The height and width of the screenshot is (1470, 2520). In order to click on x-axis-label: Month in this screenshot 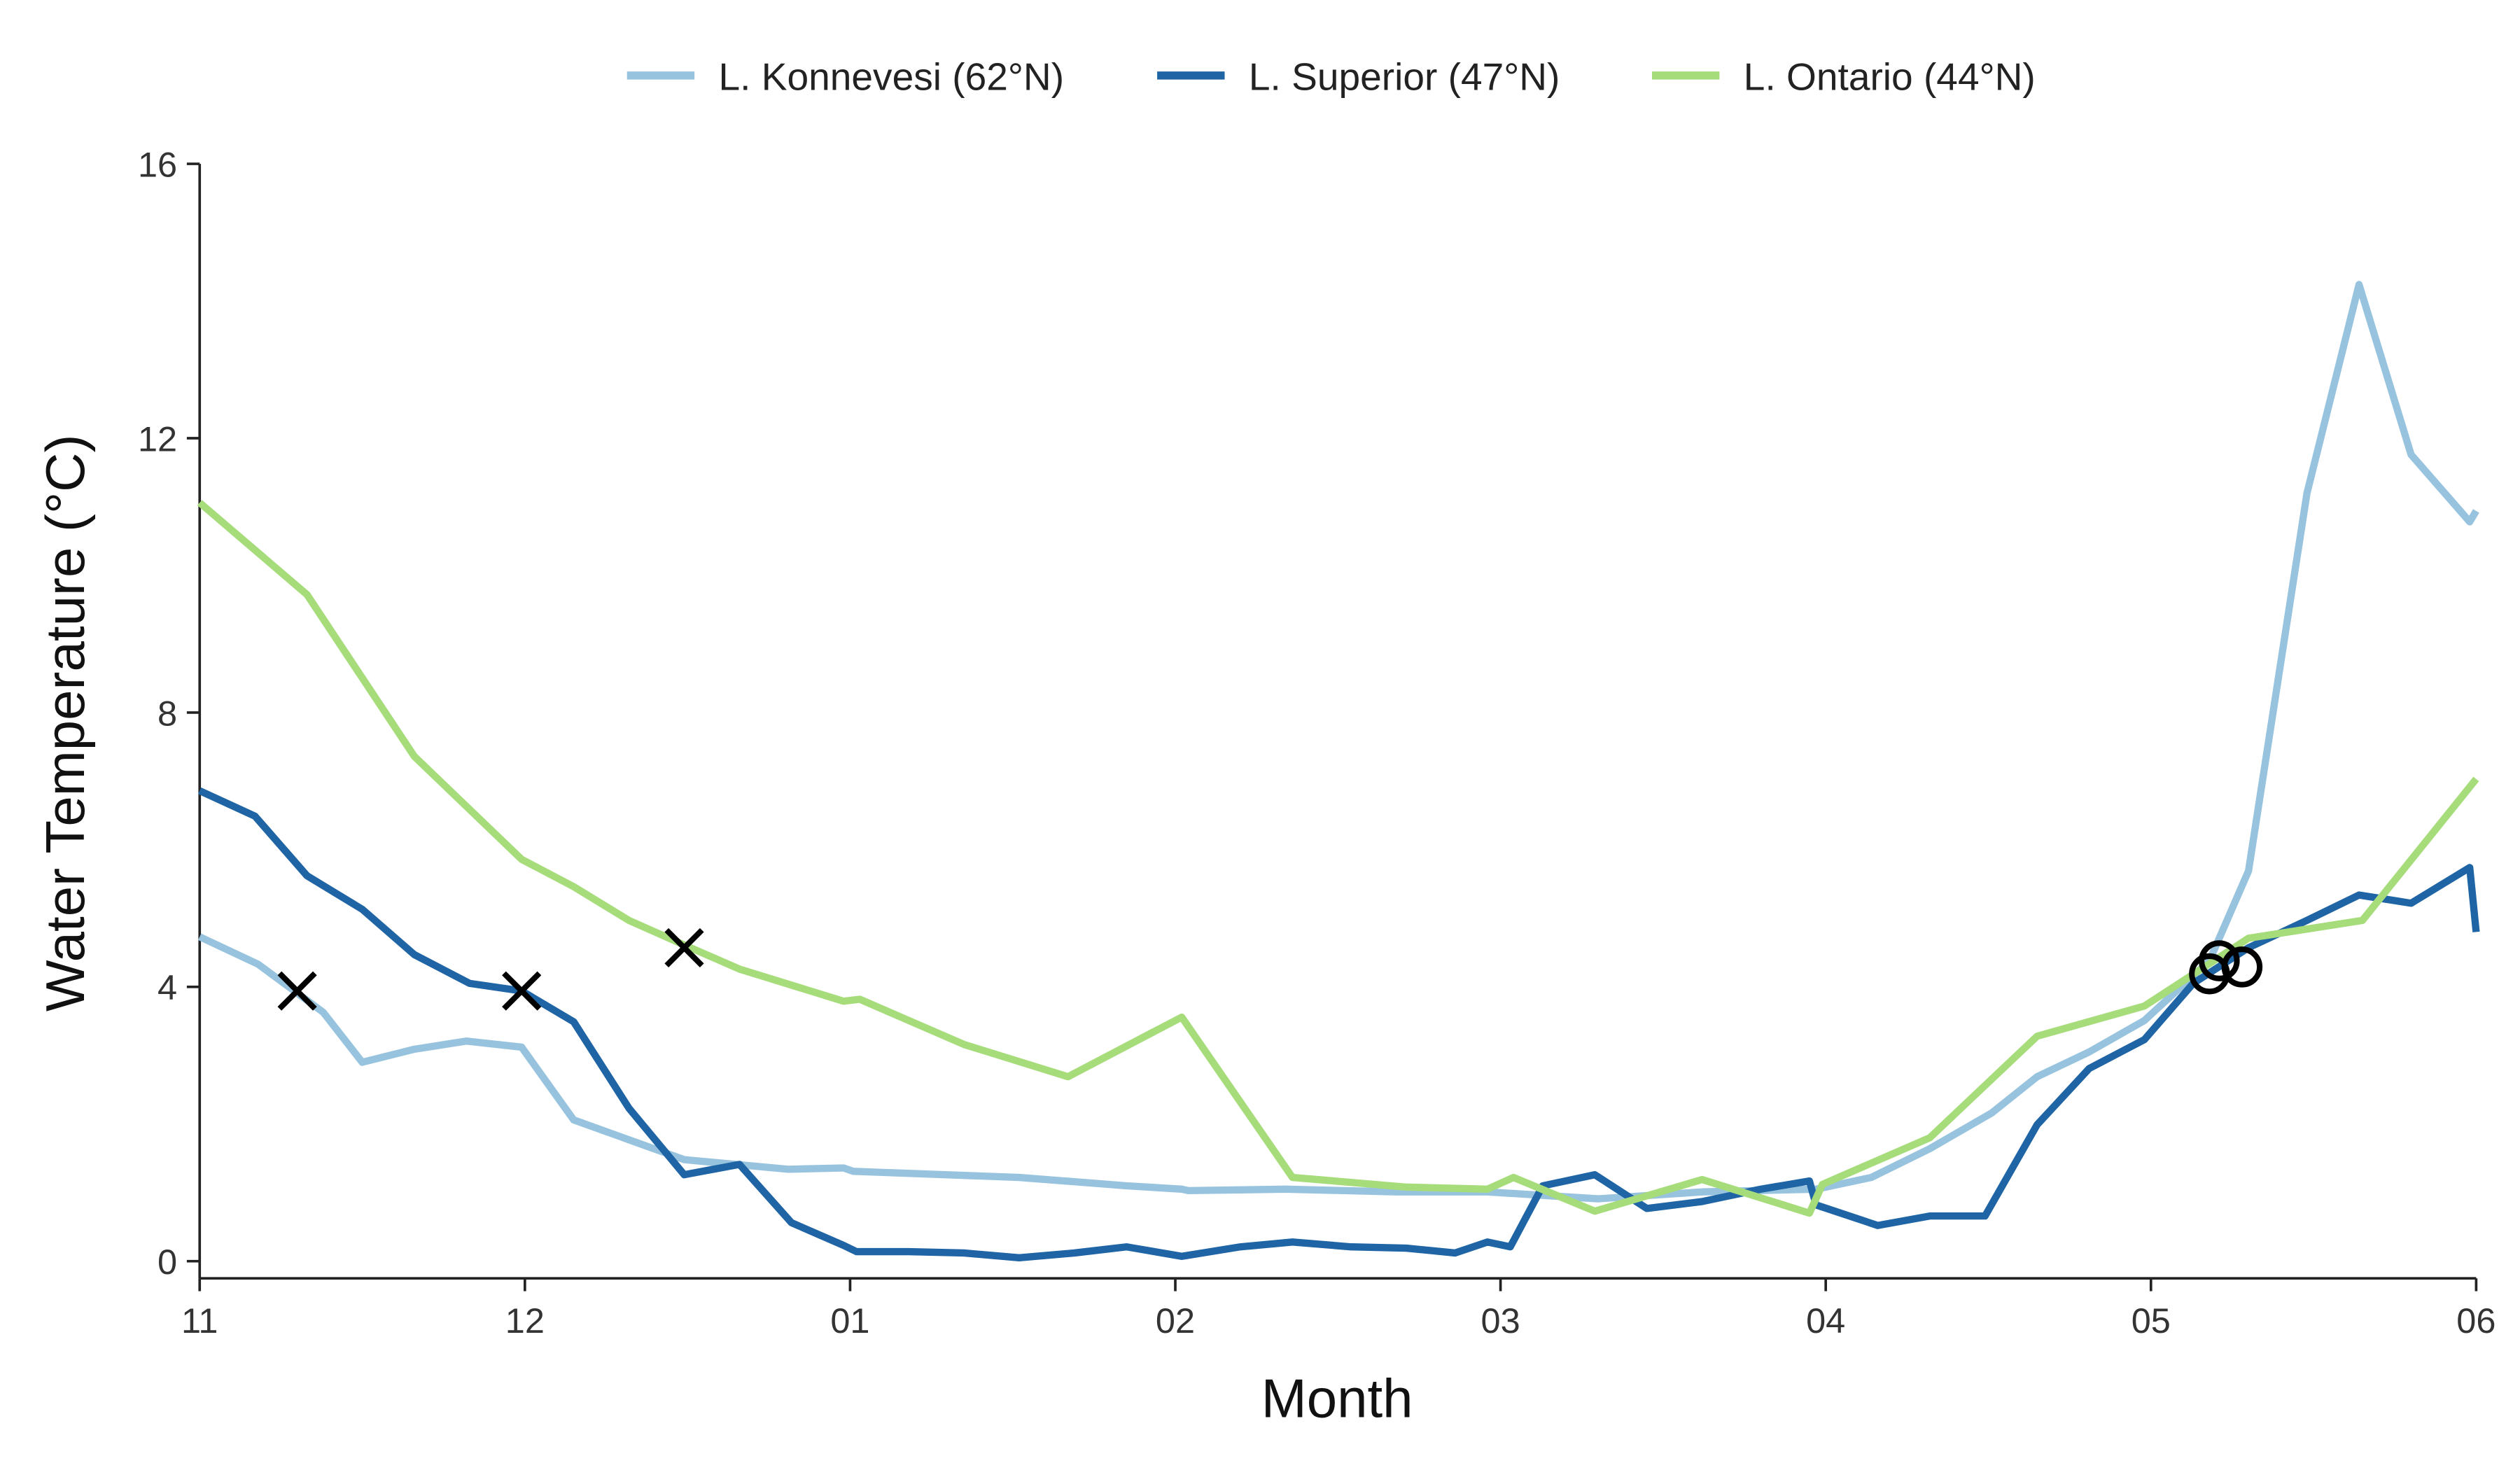, I will do `click(1337, 1398)`.